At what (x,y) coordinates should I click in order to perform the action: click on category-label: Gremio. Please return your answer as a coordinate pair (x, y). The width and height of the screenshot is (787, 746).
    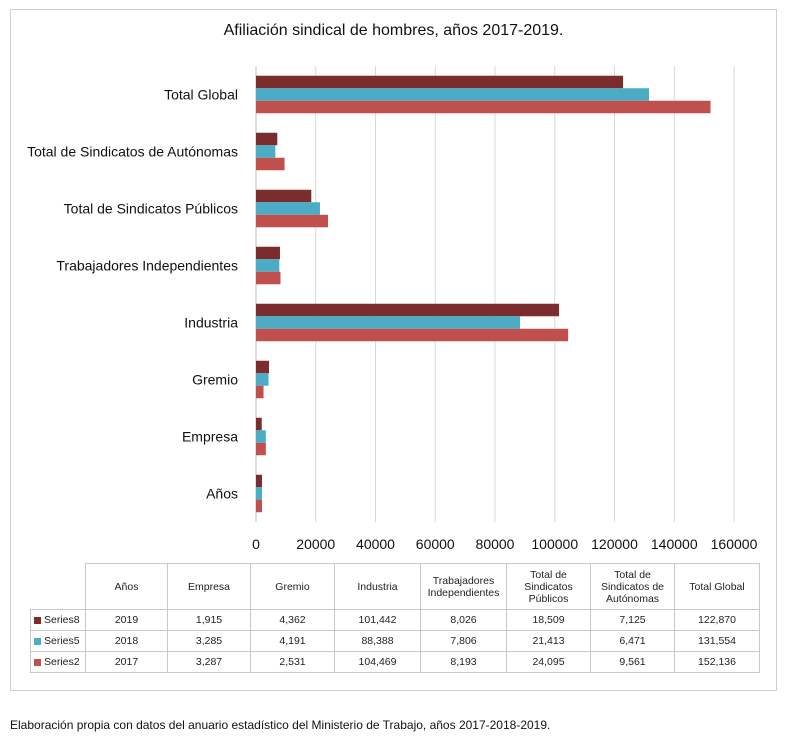
    Looking at the image, I should click on (215, 380).